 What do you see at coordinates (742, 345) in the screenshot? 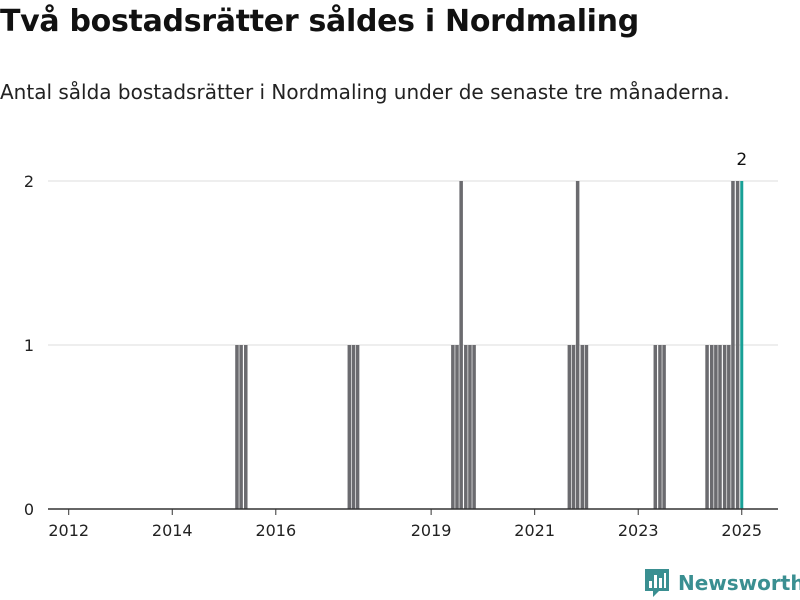
I see `bar-highlight` at bounding box center [742, 345].